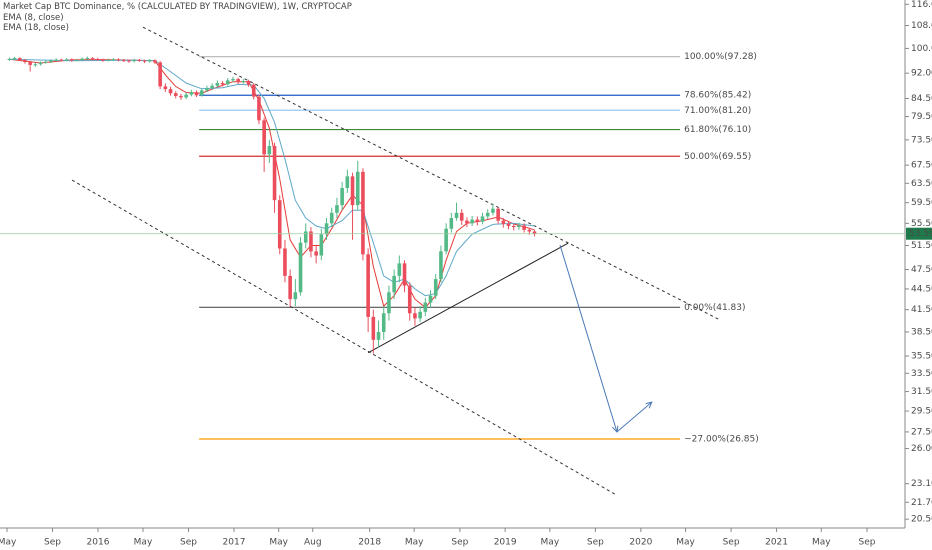 This screenshot has height=550, width=932. I want to click on fib-label: 0.00%(41.83), so click(714, 308).